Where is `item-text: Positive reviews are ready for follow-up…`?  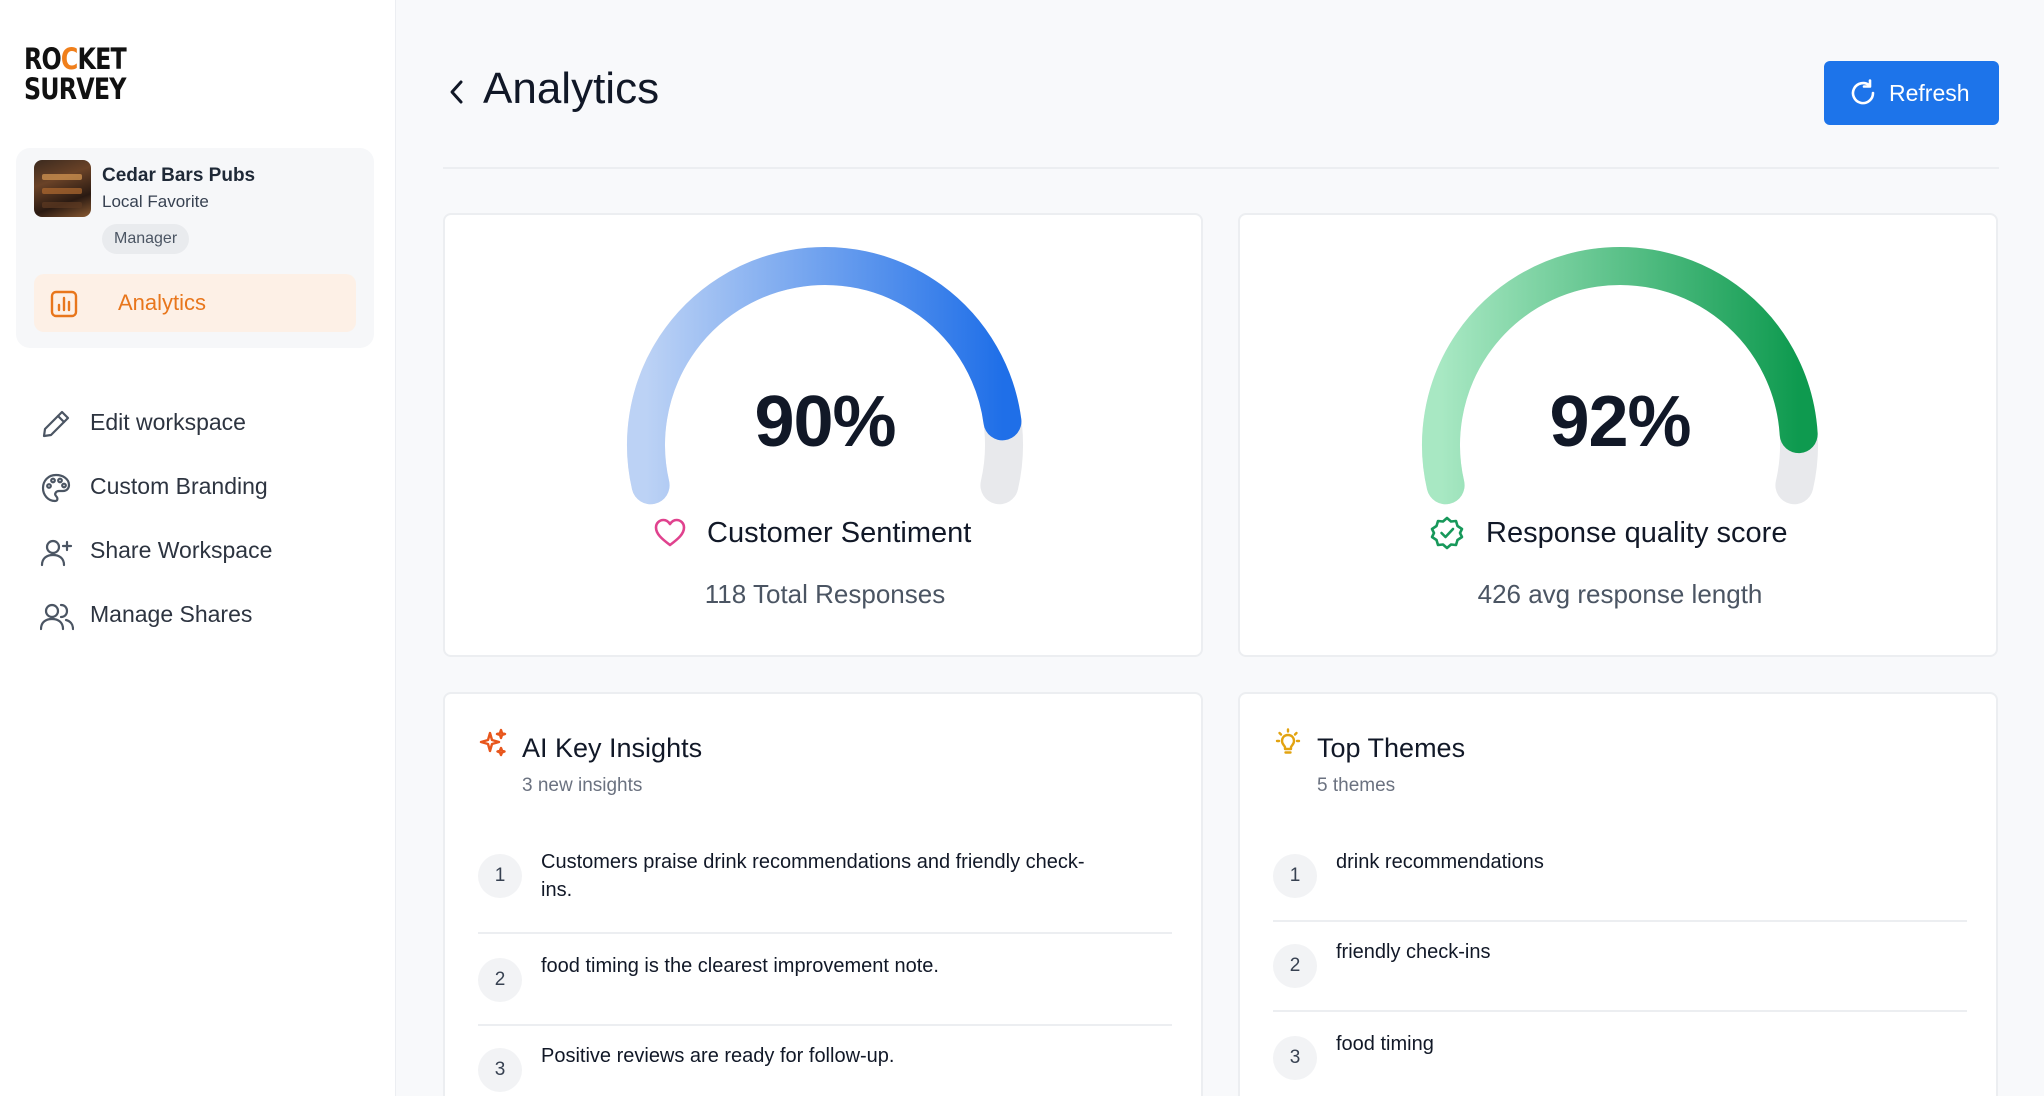 item-text: Positive reviews are ready for follow-up… is located at coordinates (718, 1056).